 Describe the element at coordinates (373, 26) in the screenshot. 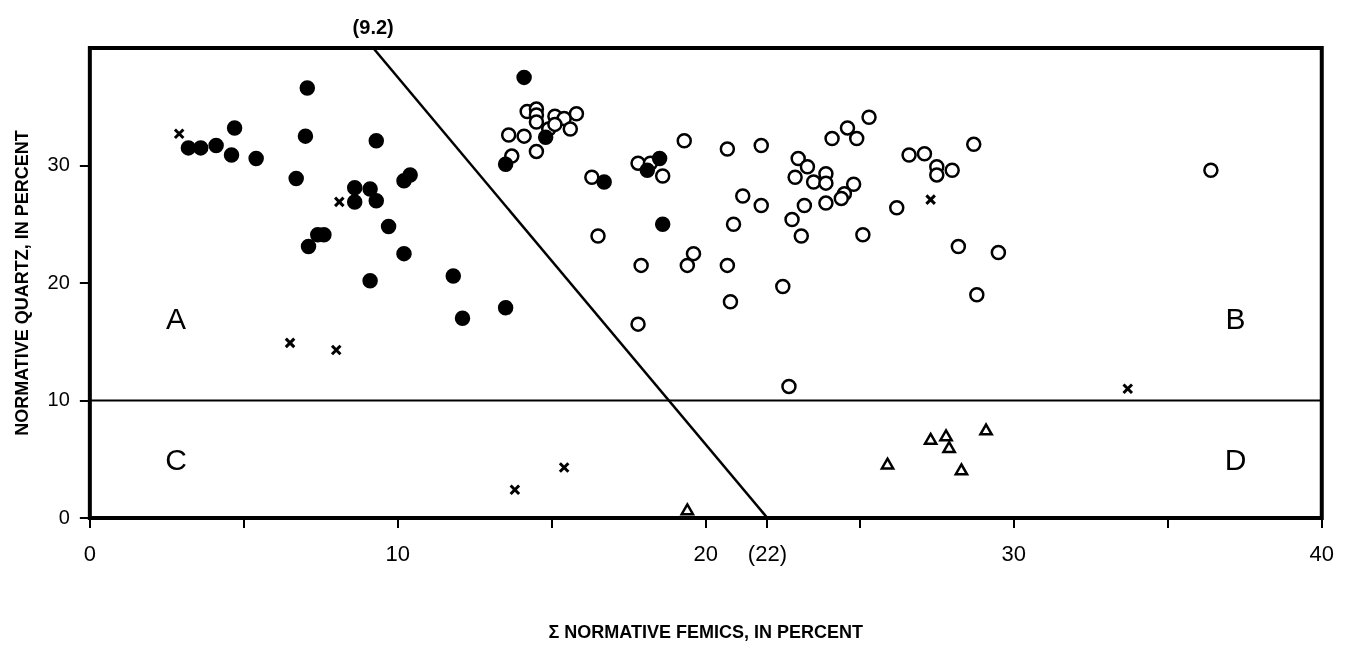

I see `annotation: (9.2)` at that location.